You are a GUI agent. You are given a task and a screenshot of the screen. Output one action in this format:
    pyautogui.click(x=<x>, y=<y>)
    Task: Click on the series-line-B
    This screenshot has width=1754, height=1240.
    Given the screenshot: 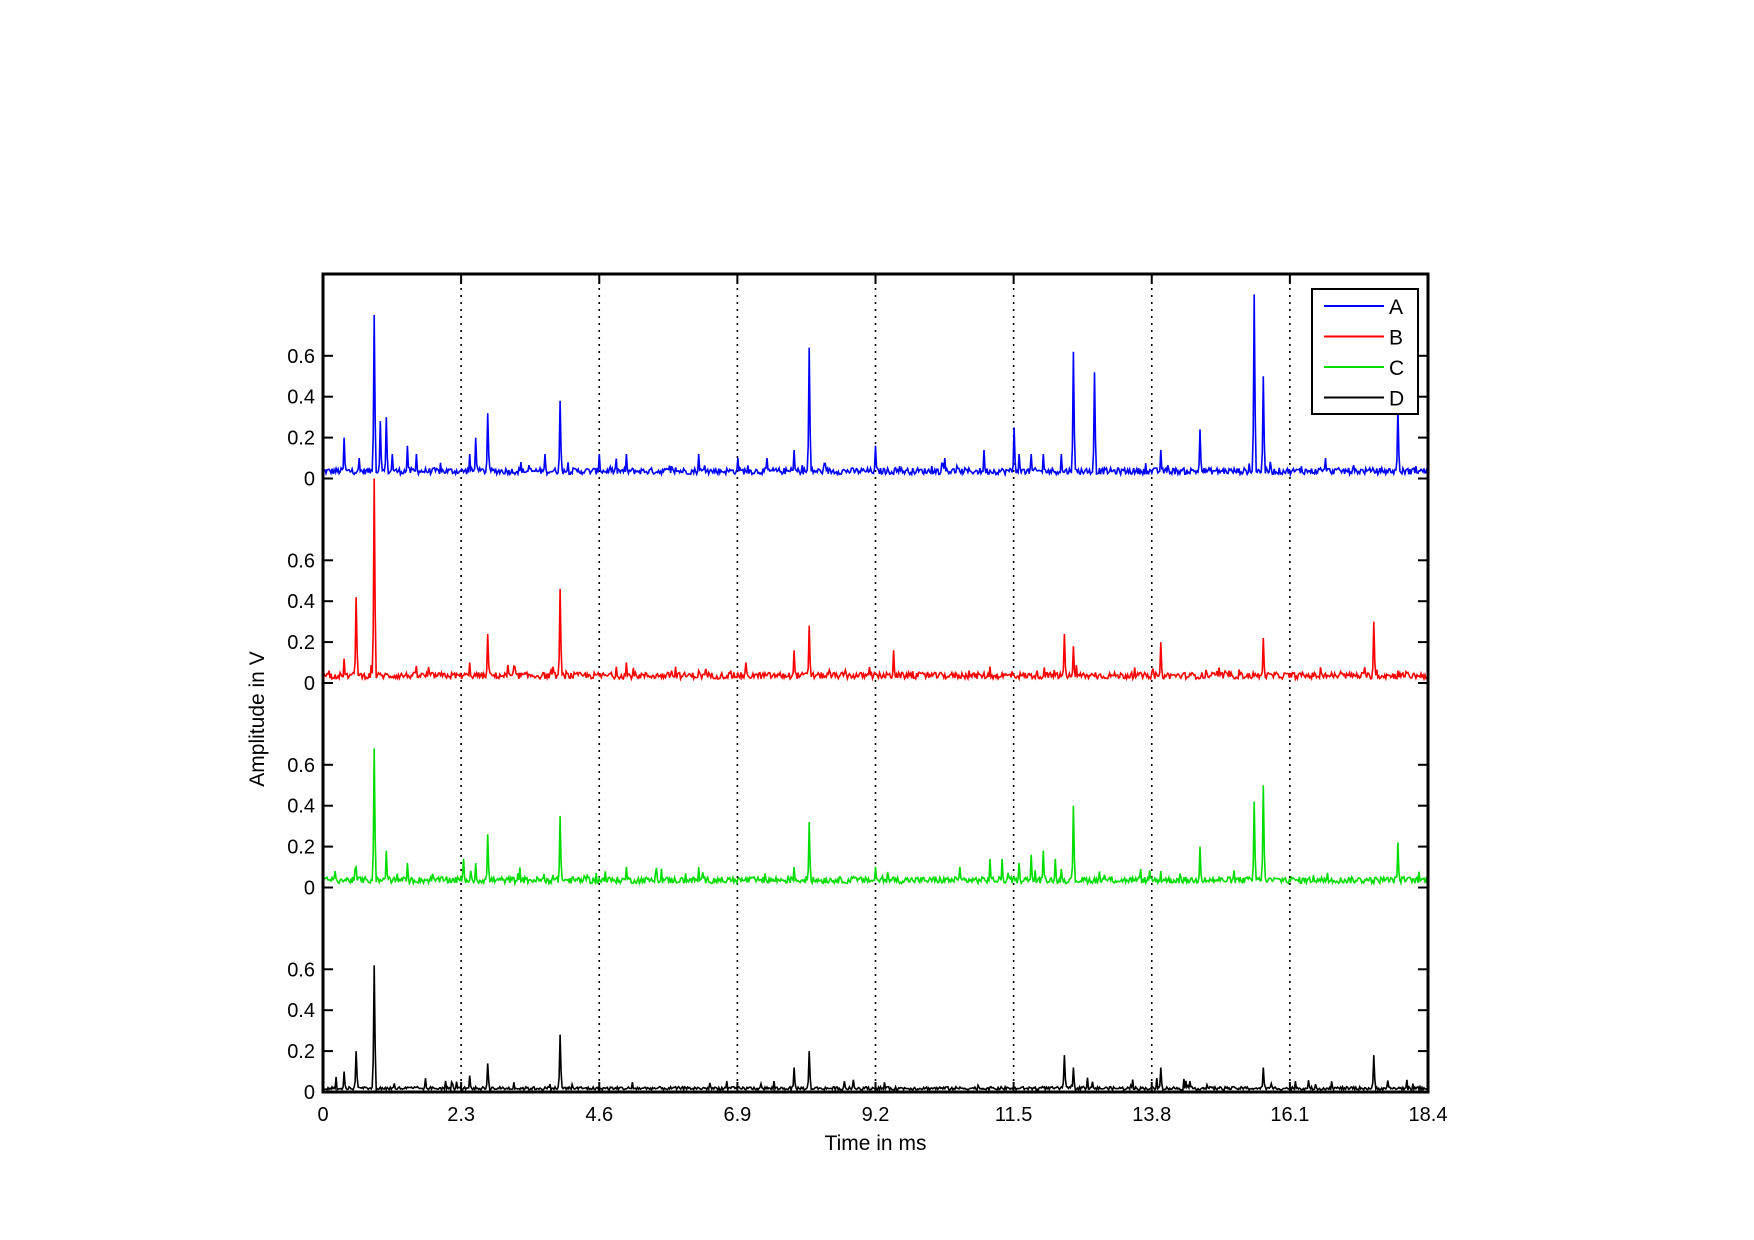 What is the action you would take?
    pyautogui.click(x=875, y=580)
    